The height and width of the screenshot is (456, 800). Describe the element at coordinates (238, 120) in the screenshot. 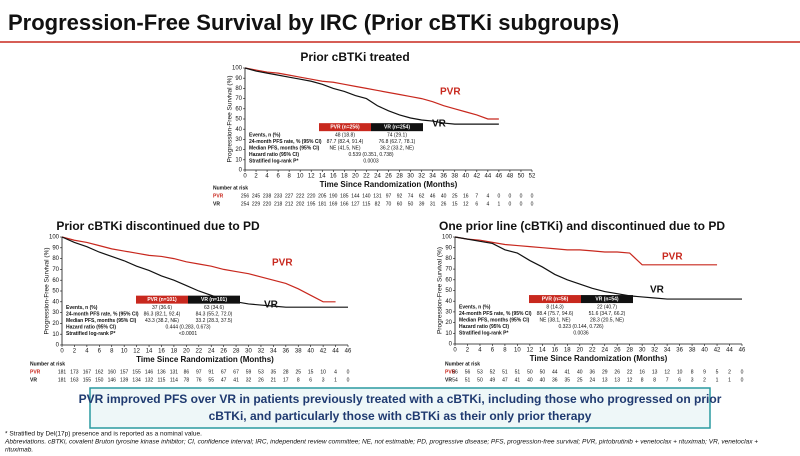

I see `y-tick-label: 50` at that location.